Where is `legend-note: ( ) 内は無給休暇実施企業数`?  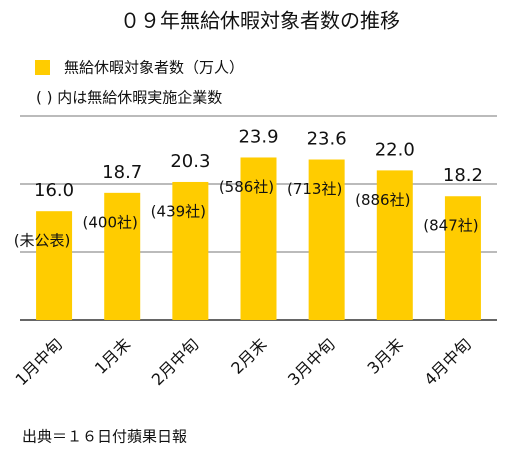
legend-note: ( ) 内は無給休暇実施企業数 is located at coordinates (129, 98).